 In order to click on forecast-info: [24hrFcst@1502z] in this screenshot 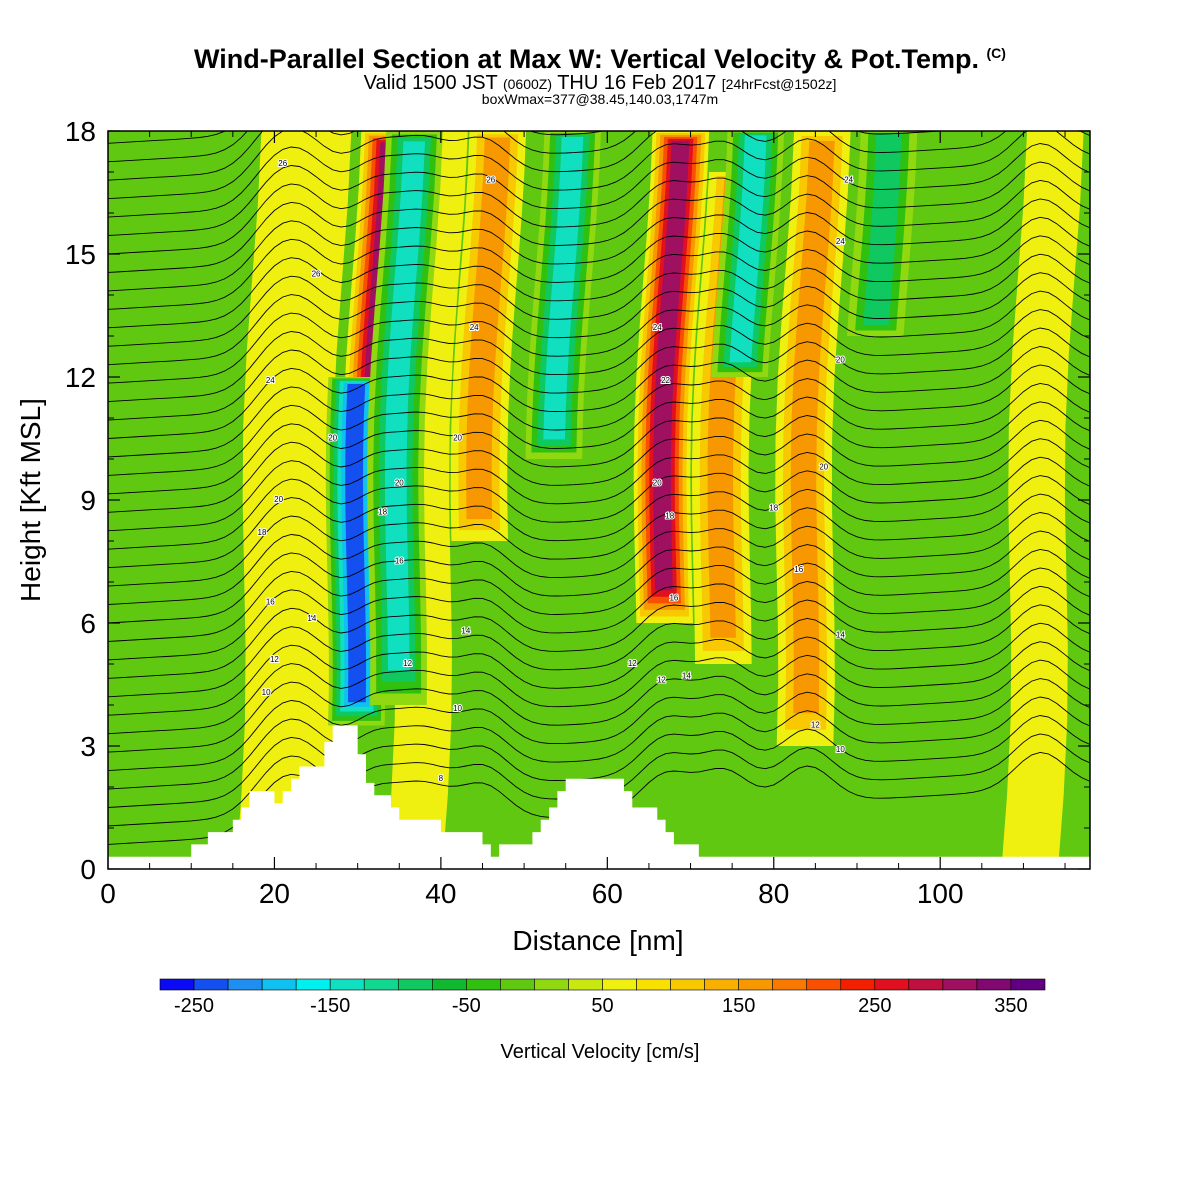, I will do `click(779, 84)`.